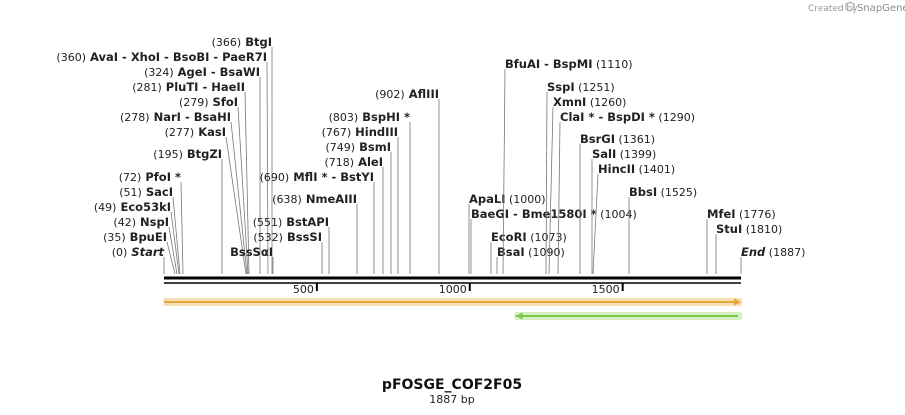  I want to click on site-position: (638), so click(287, 199).